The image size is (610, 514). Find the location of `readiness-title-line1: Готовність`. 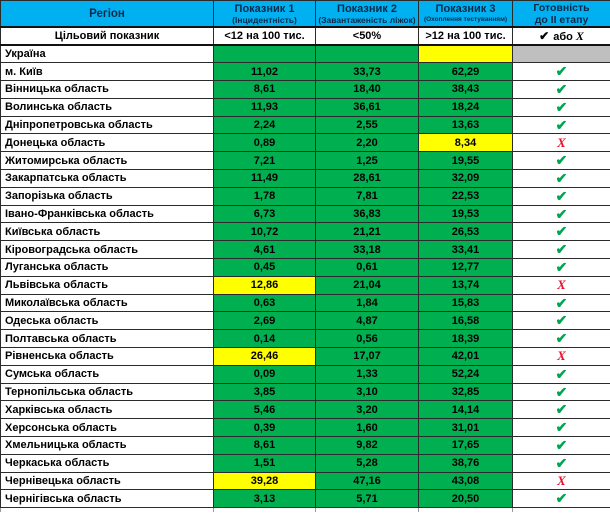

readiness-title-line1: Готовність is located at coordinates (561, 7).